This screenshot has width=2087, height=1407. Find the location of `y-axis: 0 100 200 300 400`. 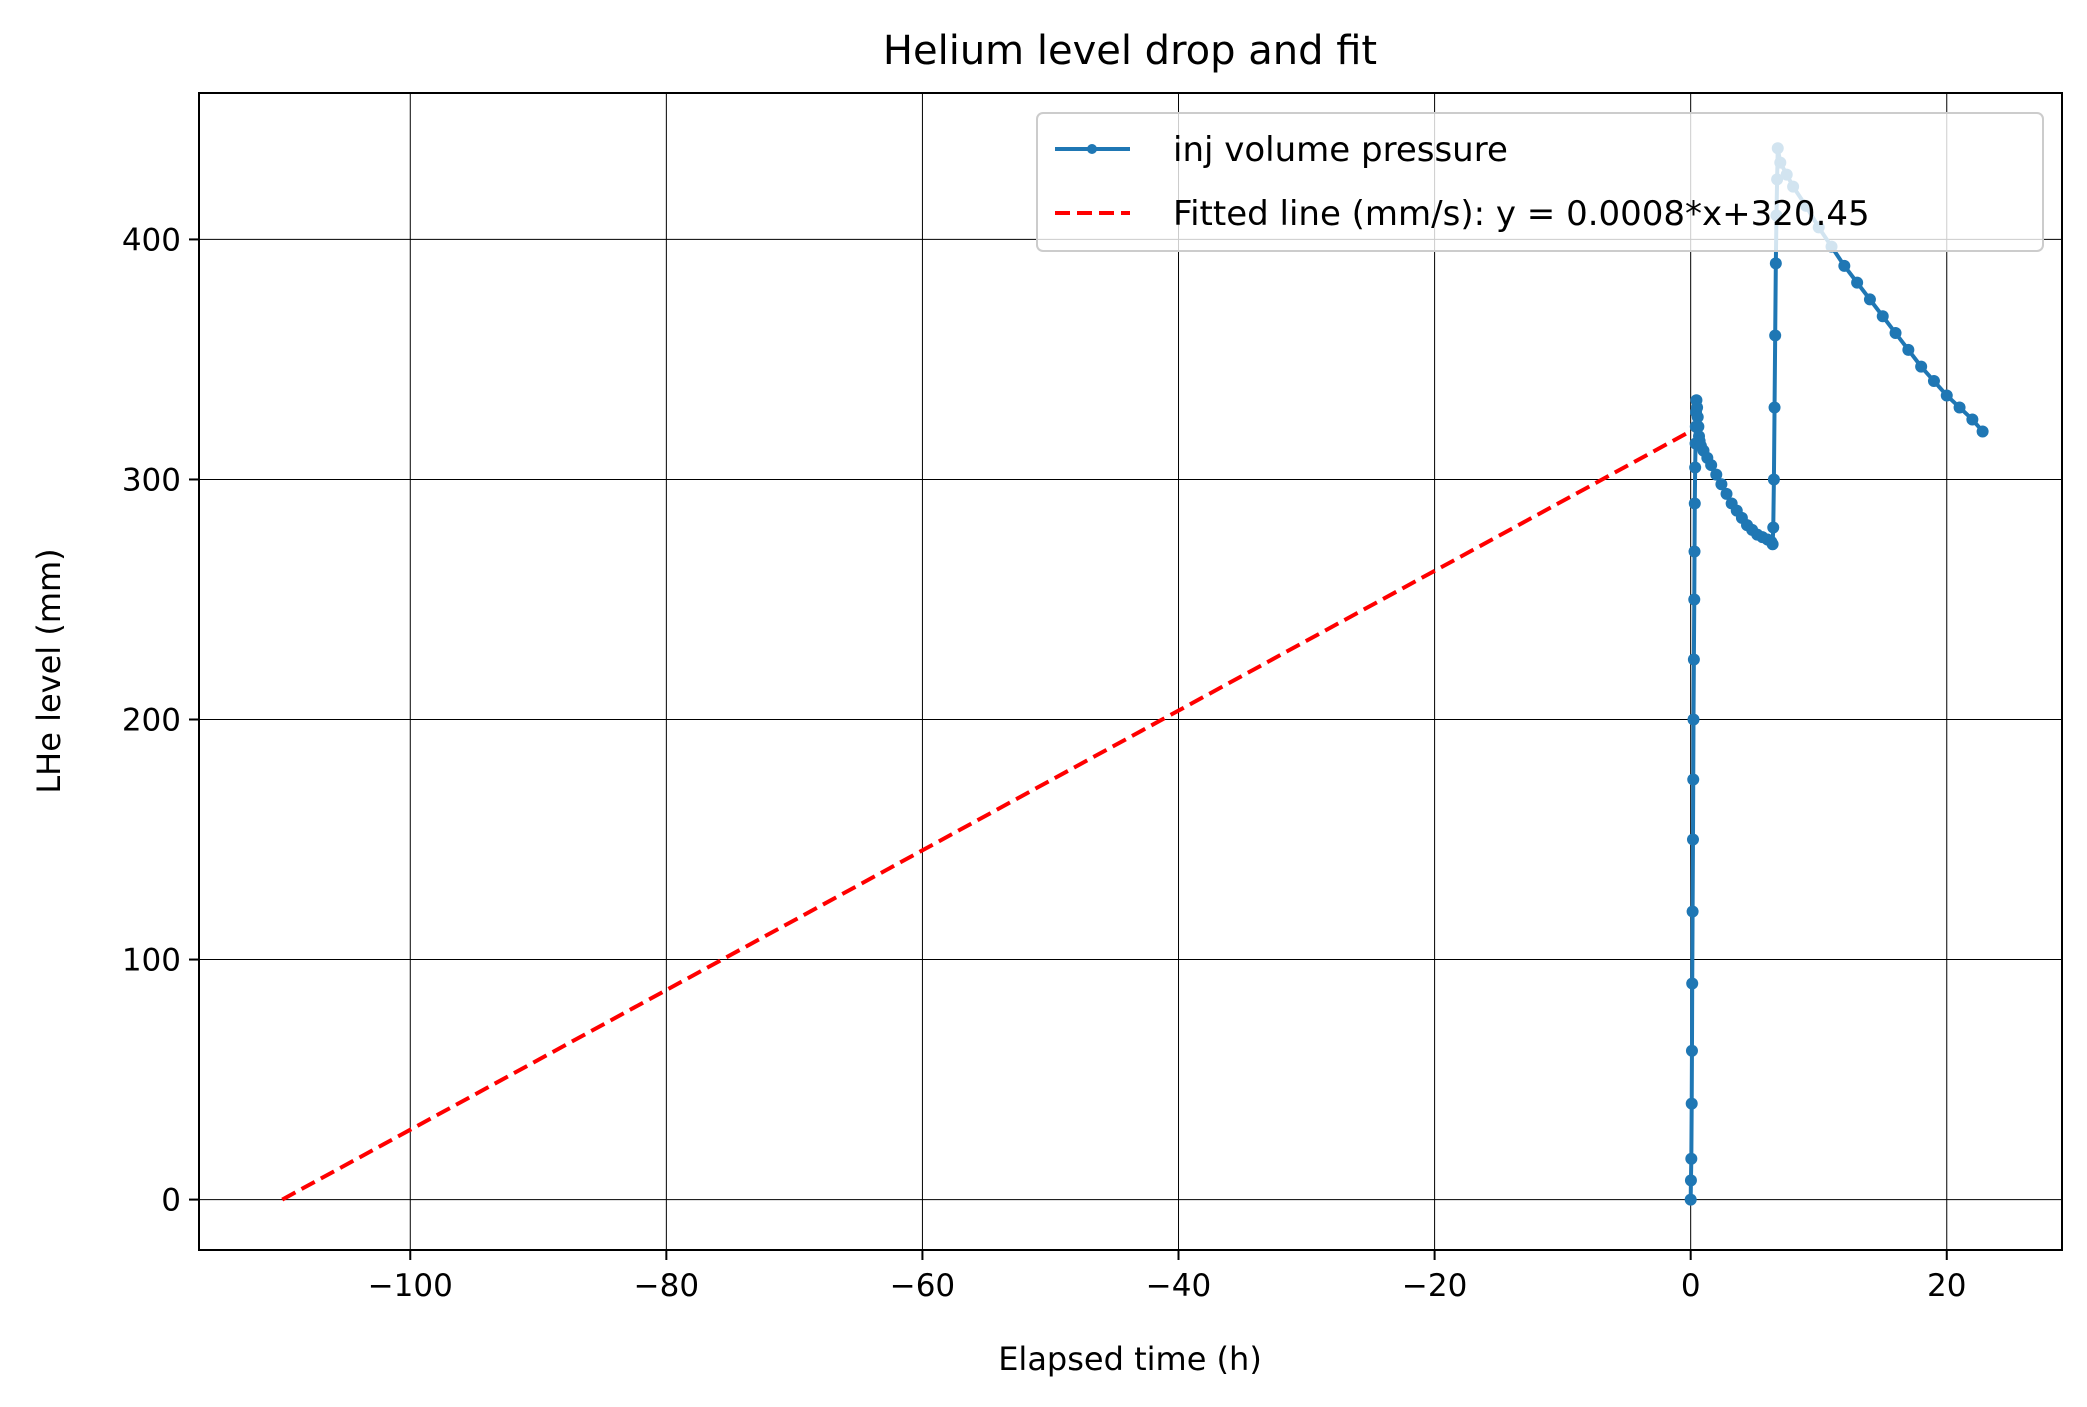

y-axis: 0 100 200 300 400 is located at coordinates (160, 720).